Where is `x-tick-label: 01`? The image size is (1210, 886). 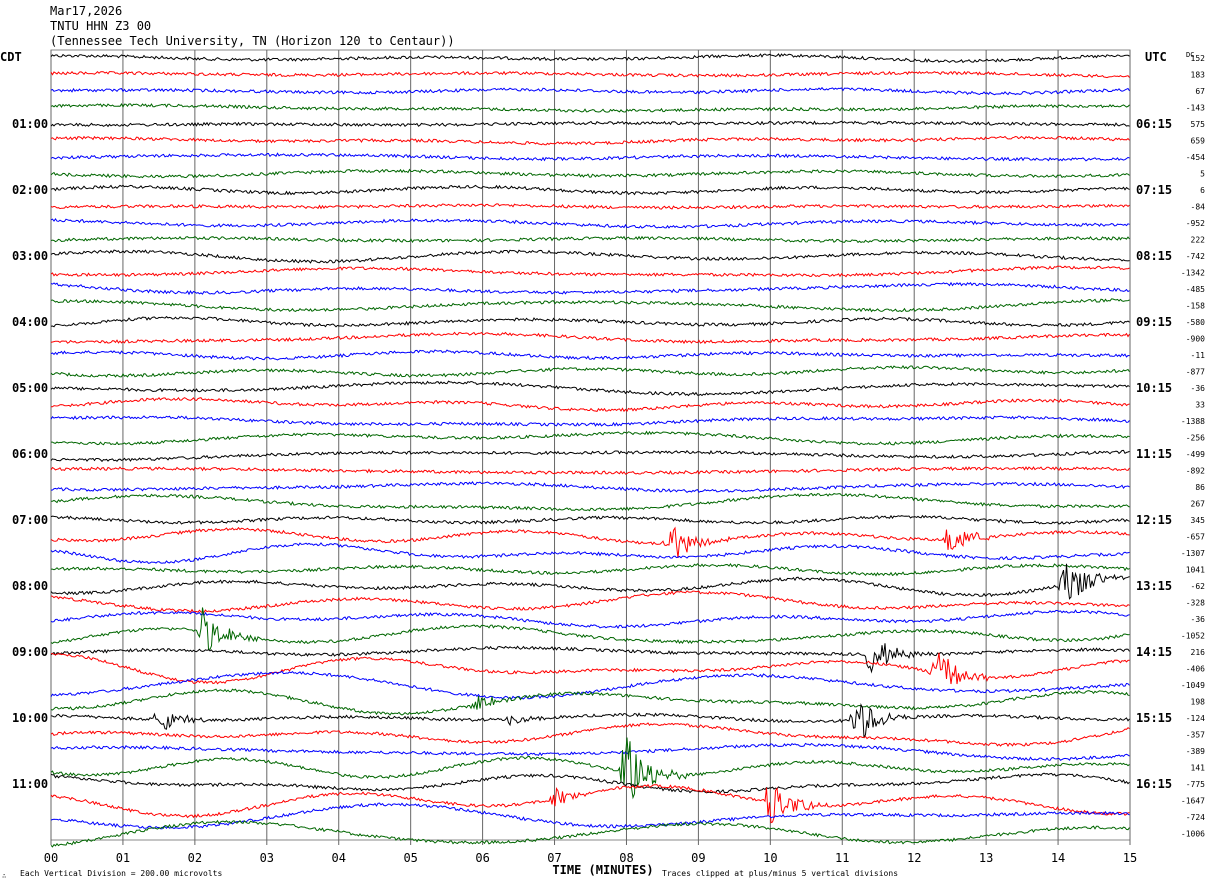
x-tick-label: 01 is located at coordinates (123, 858).